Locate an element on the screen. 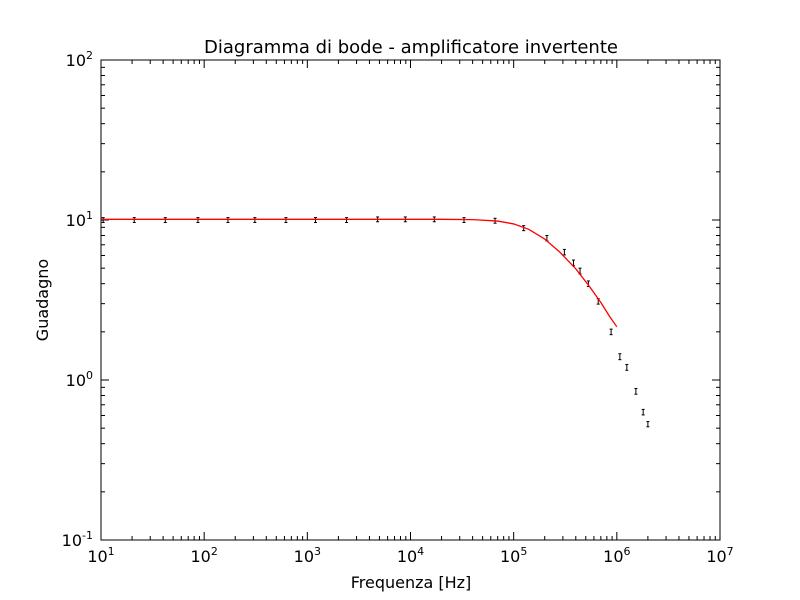  y-tick-label: 10⁻¹ is located at coordinates (77, 539).